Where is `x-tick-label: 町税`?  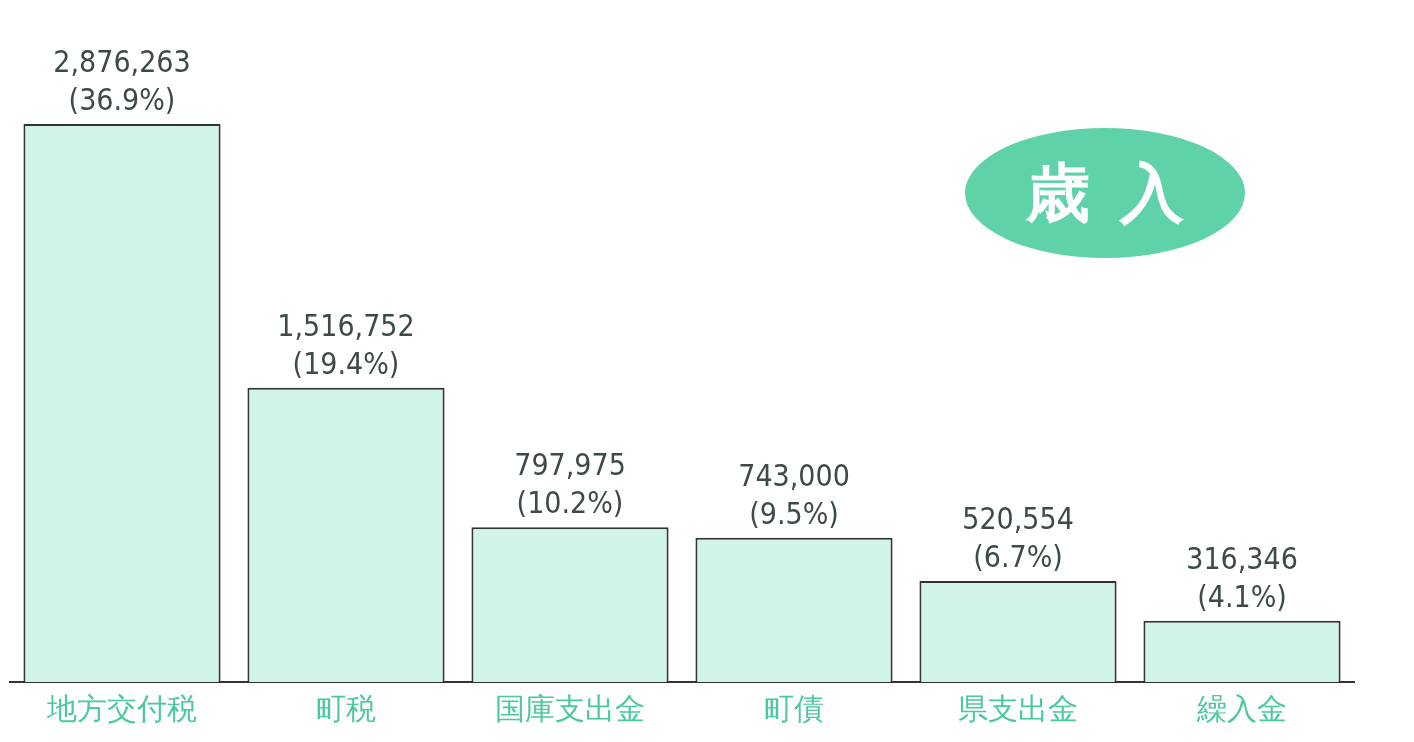
x-tick-label: 町税 is located at coordinates (346, 709).